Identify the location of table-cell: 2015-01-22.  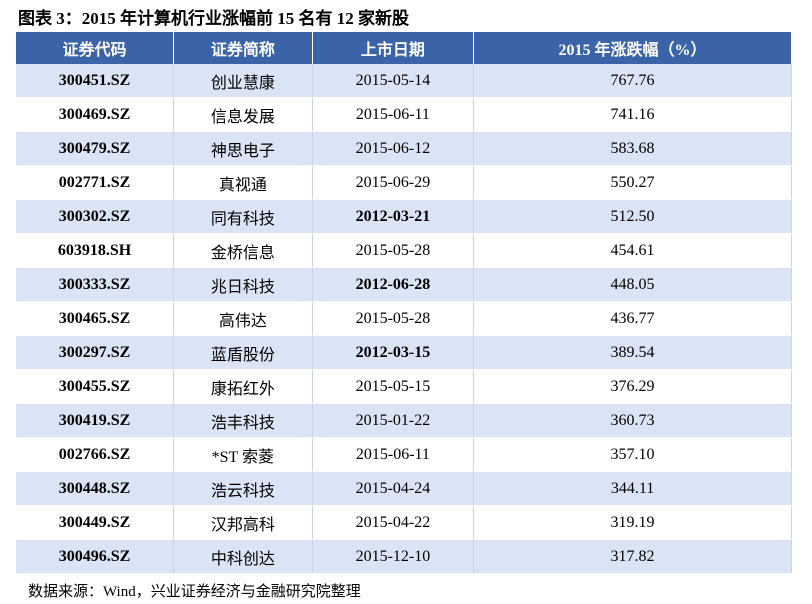
(393, 420).